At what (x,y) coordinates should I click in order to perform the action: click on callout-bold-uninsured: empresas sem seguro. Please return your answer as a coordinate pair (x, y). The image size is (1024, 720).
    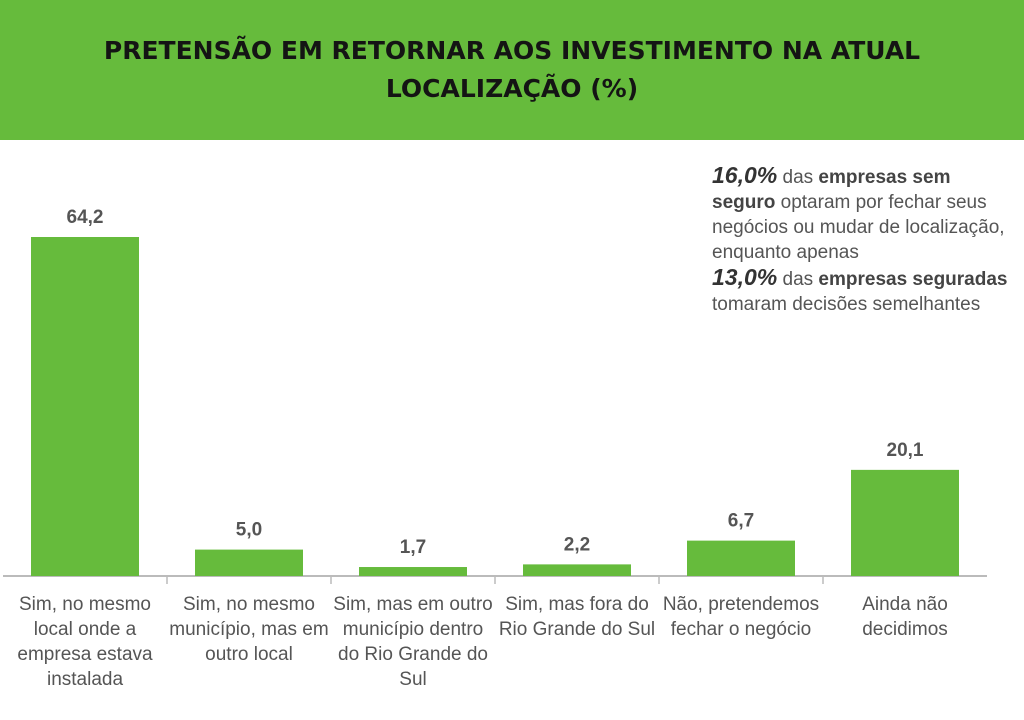
    Looking at the image, I should click on (831, 190).